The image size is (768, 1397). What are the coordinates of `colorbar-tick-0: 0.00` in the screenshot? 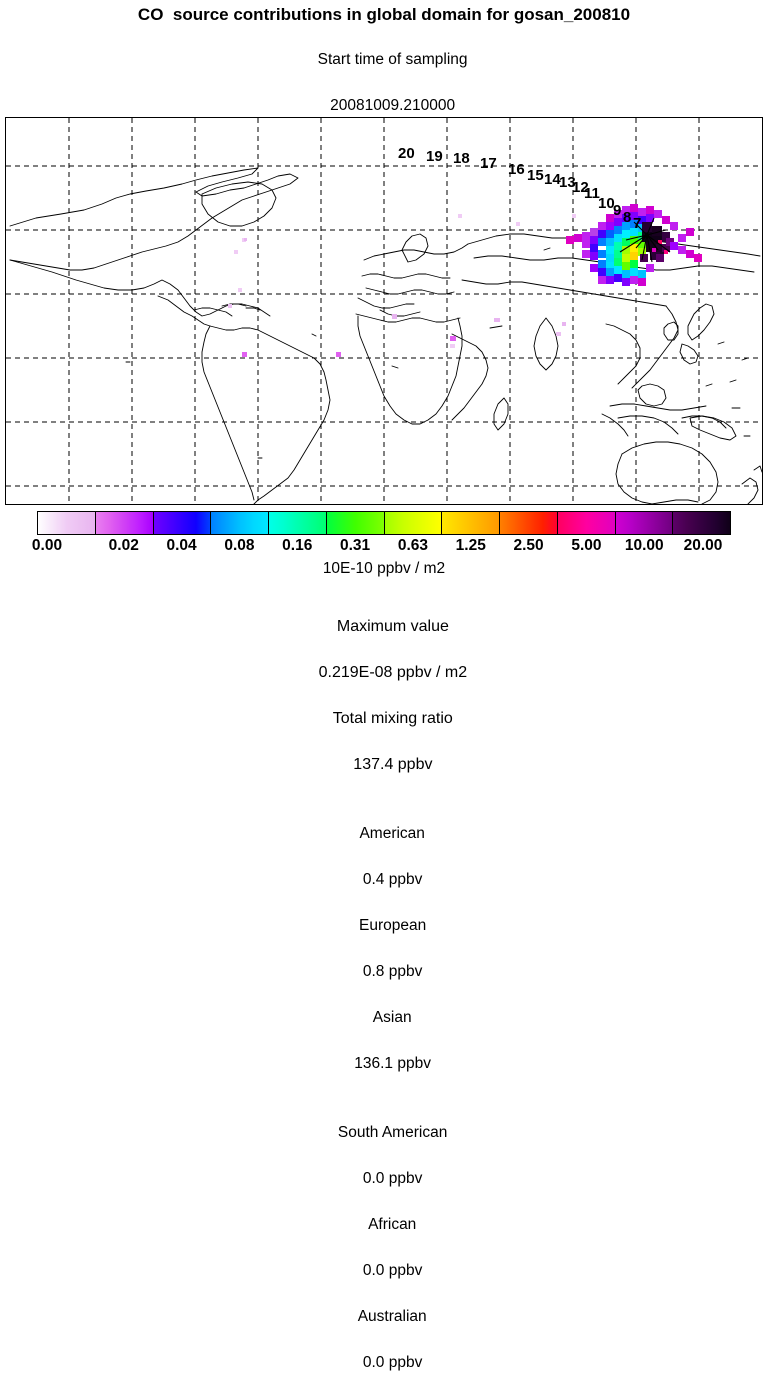 It's located at (47, 545).